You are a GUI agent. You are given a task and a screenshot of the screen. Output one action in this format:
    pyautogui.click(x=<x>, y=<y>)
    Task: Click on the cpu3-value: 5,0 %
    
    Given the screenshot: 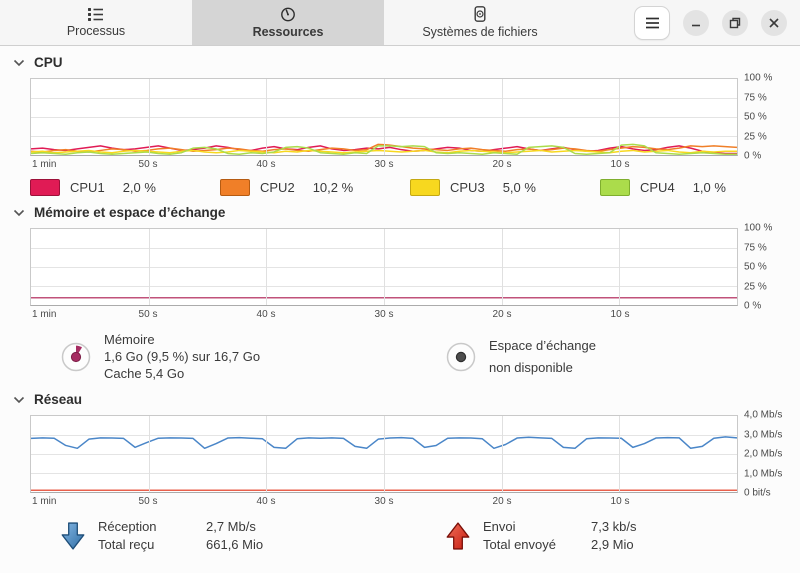 What is the action you would take?
    pyautogui.click(x=519, y=187)
    